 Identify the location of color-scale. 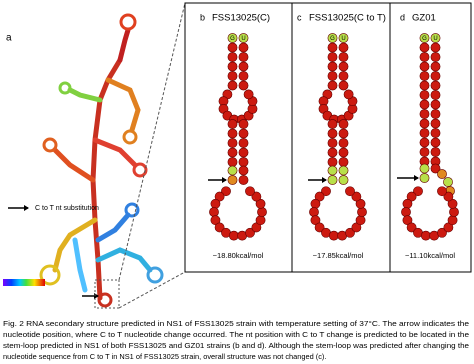
(24, 282).